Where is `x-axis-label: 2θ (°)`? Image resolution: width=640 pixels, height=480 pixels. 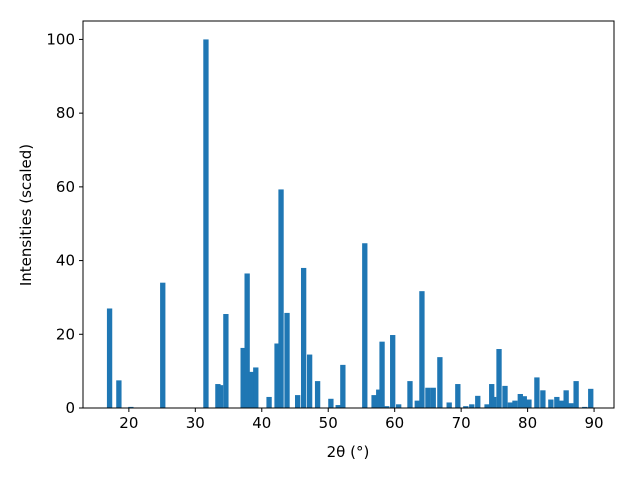
x-axis-label: 2θ (°) is located at coordinates (348, 452).